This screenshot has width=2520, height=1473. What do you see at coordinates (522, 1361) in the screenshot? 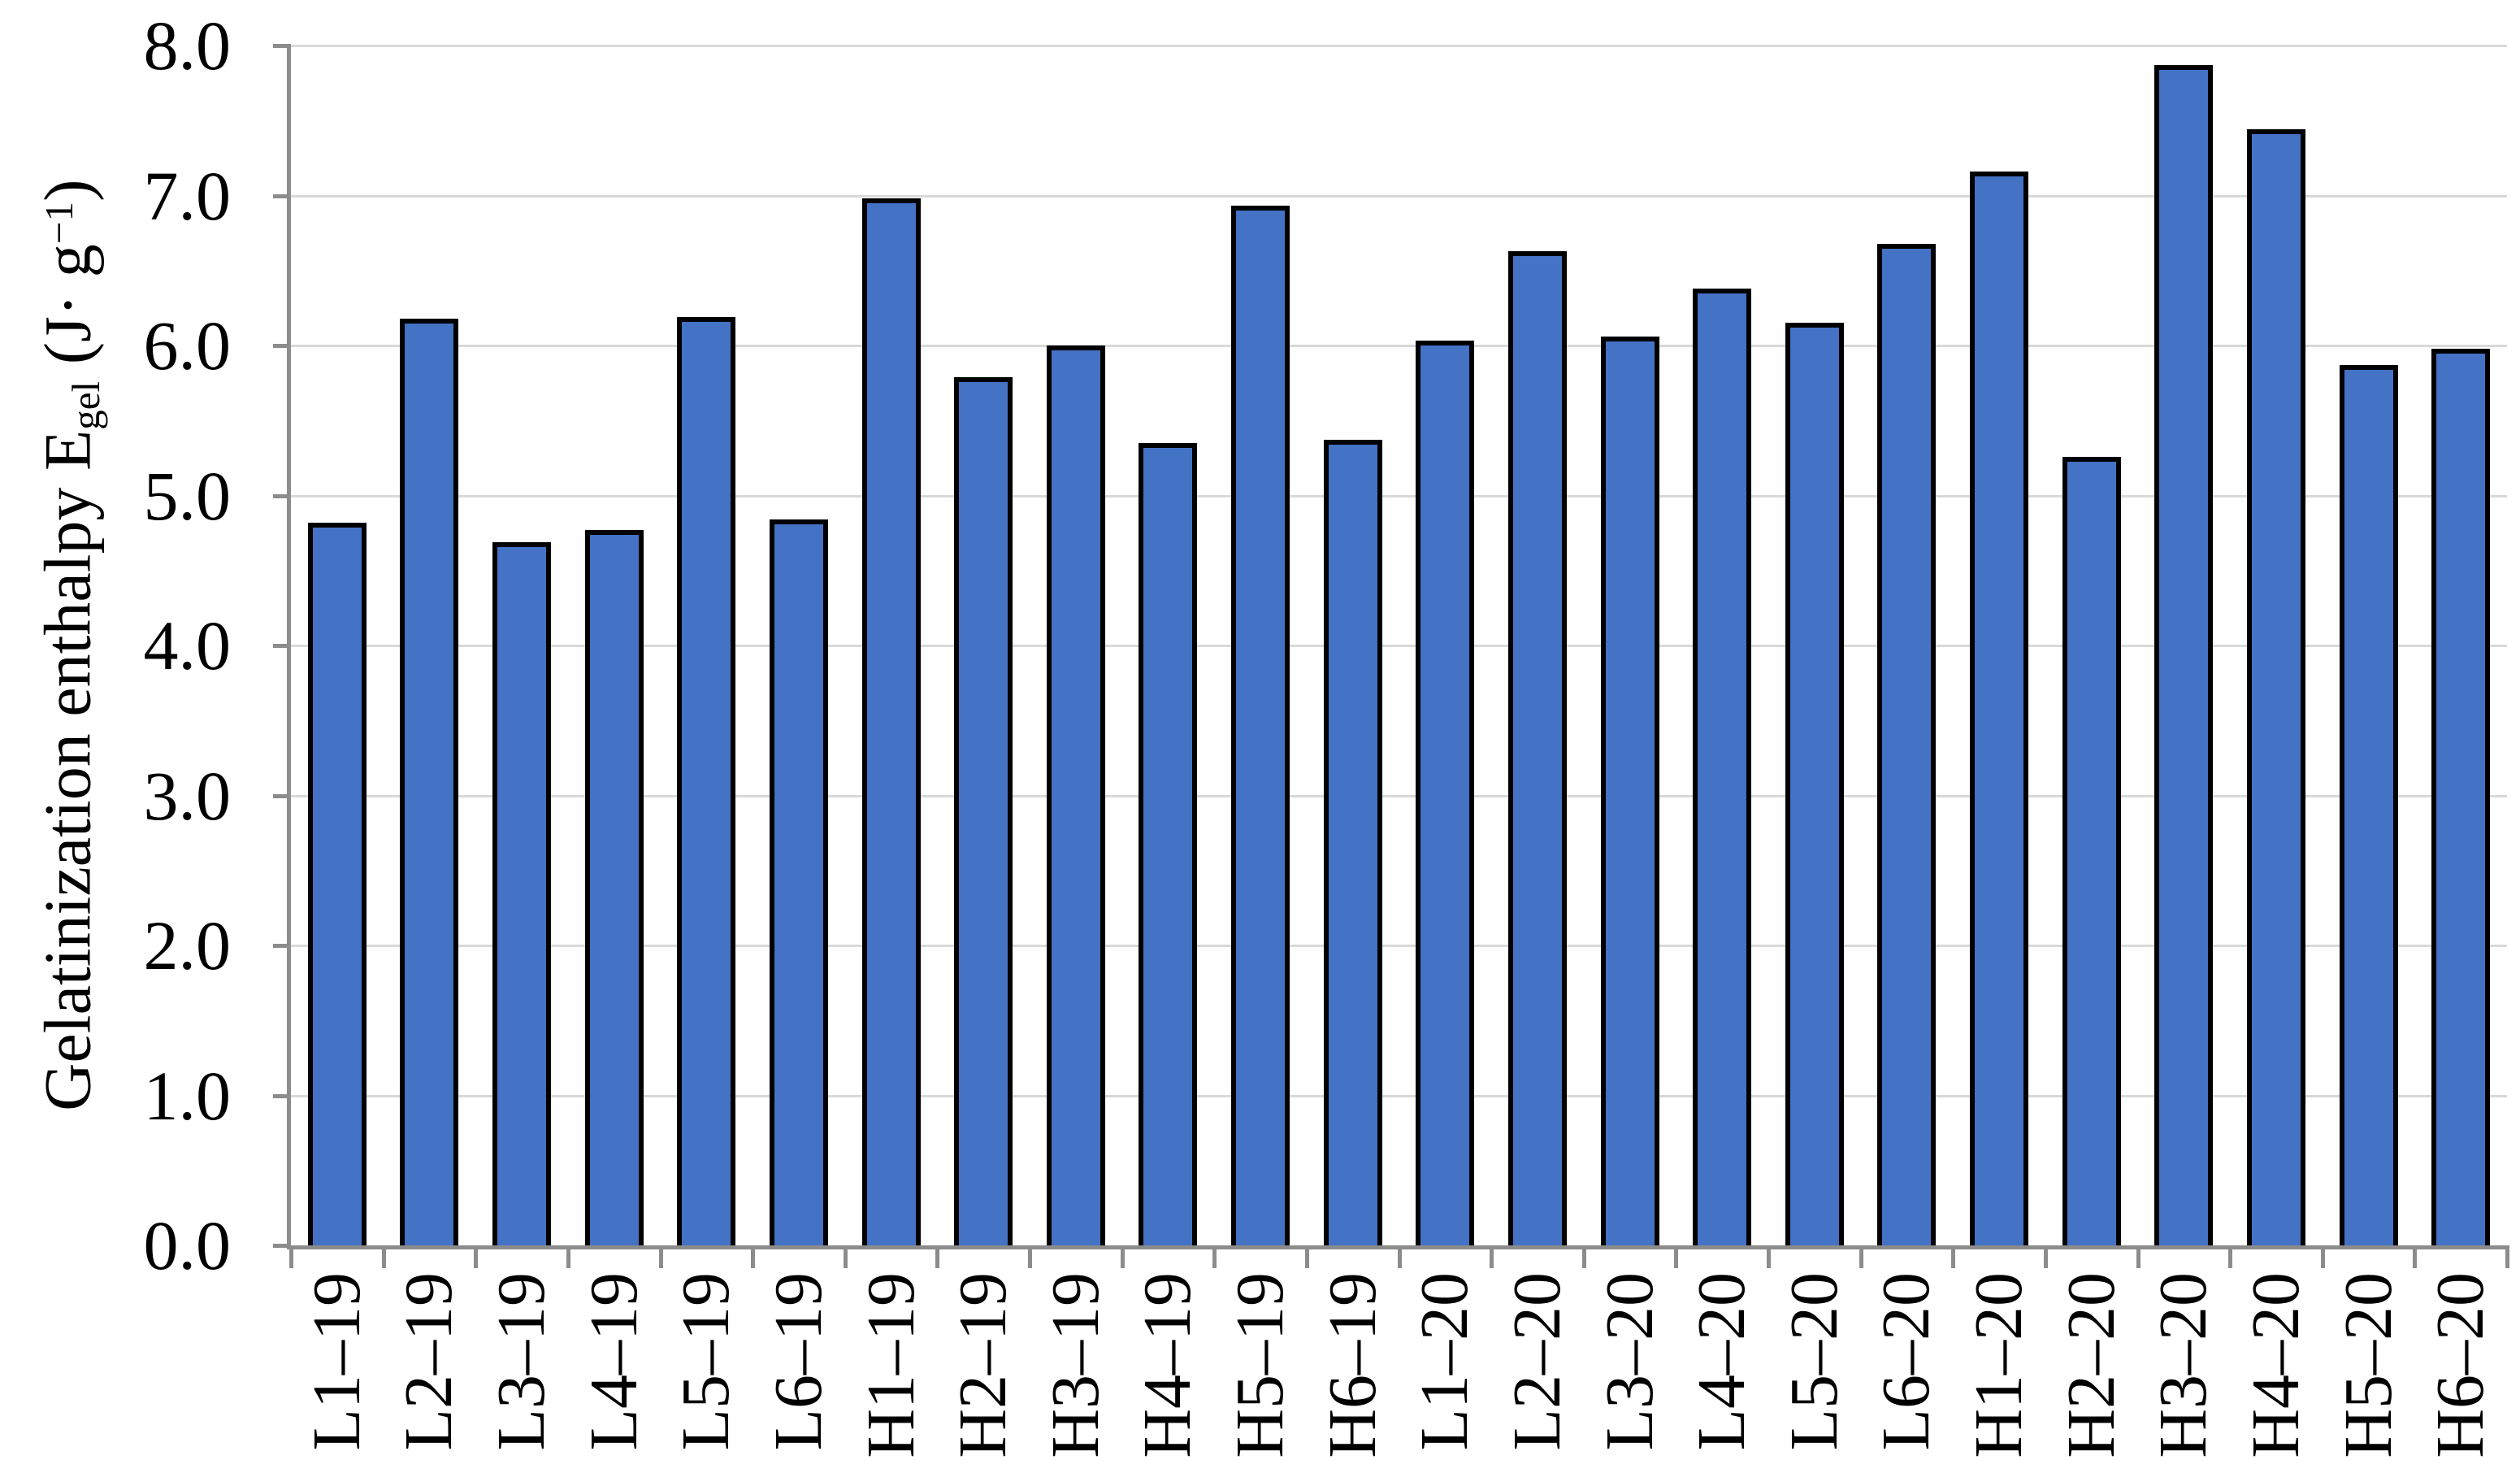
I see `x-tick-label: L3–19` at bounding box center [522, 1361].